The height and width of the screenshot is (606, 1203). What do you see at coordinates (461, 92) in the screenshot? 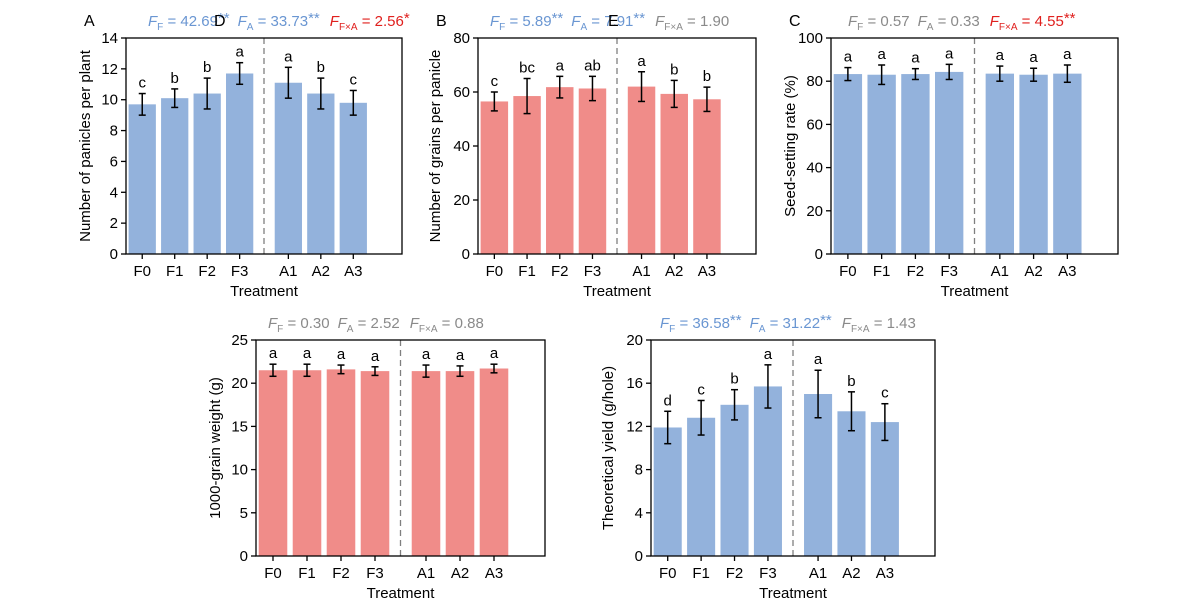
I see `ytick-label-b-60: 60` at bounding box center [461, 92].